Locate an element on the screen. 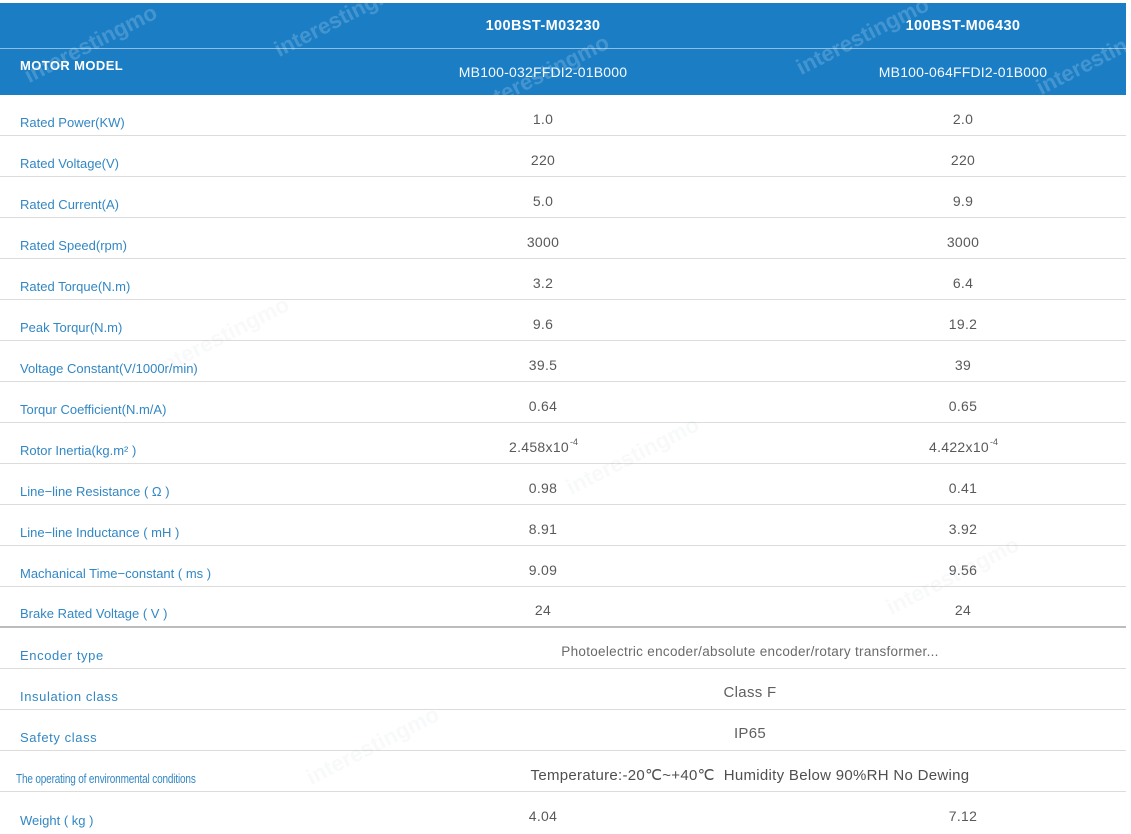  header-model-row: 100BST-M03230 100BST-M06430 is located at coordinates (563, 25).